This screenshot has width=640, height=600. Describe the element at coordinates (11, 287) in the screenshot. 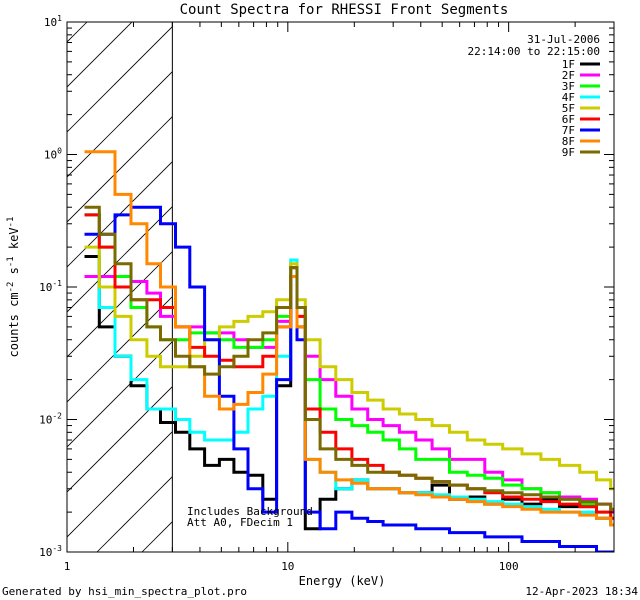

I see `ylabel-sup1: -2` at that location.